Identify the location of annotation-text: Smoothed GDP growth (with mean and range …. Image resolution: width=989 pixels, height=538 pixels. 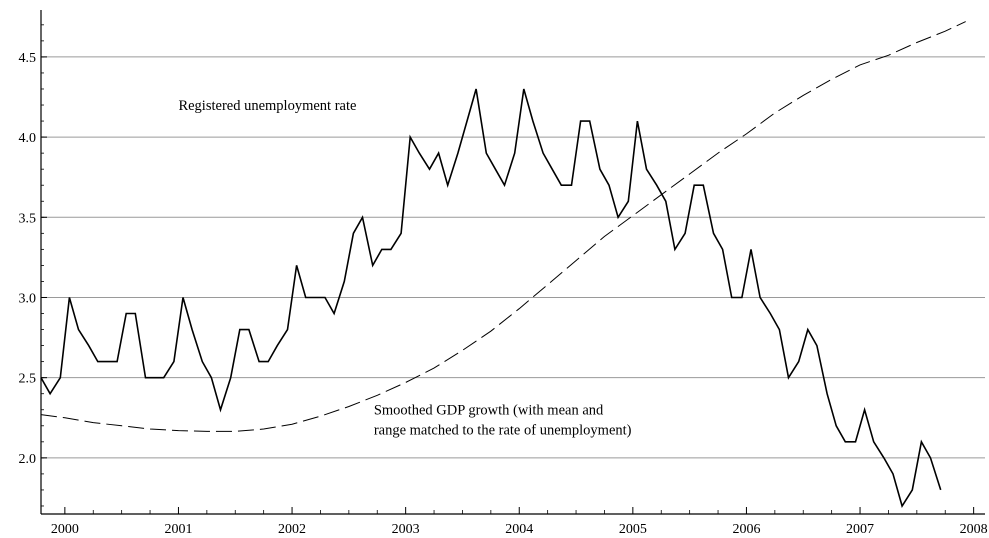
(503, 421).